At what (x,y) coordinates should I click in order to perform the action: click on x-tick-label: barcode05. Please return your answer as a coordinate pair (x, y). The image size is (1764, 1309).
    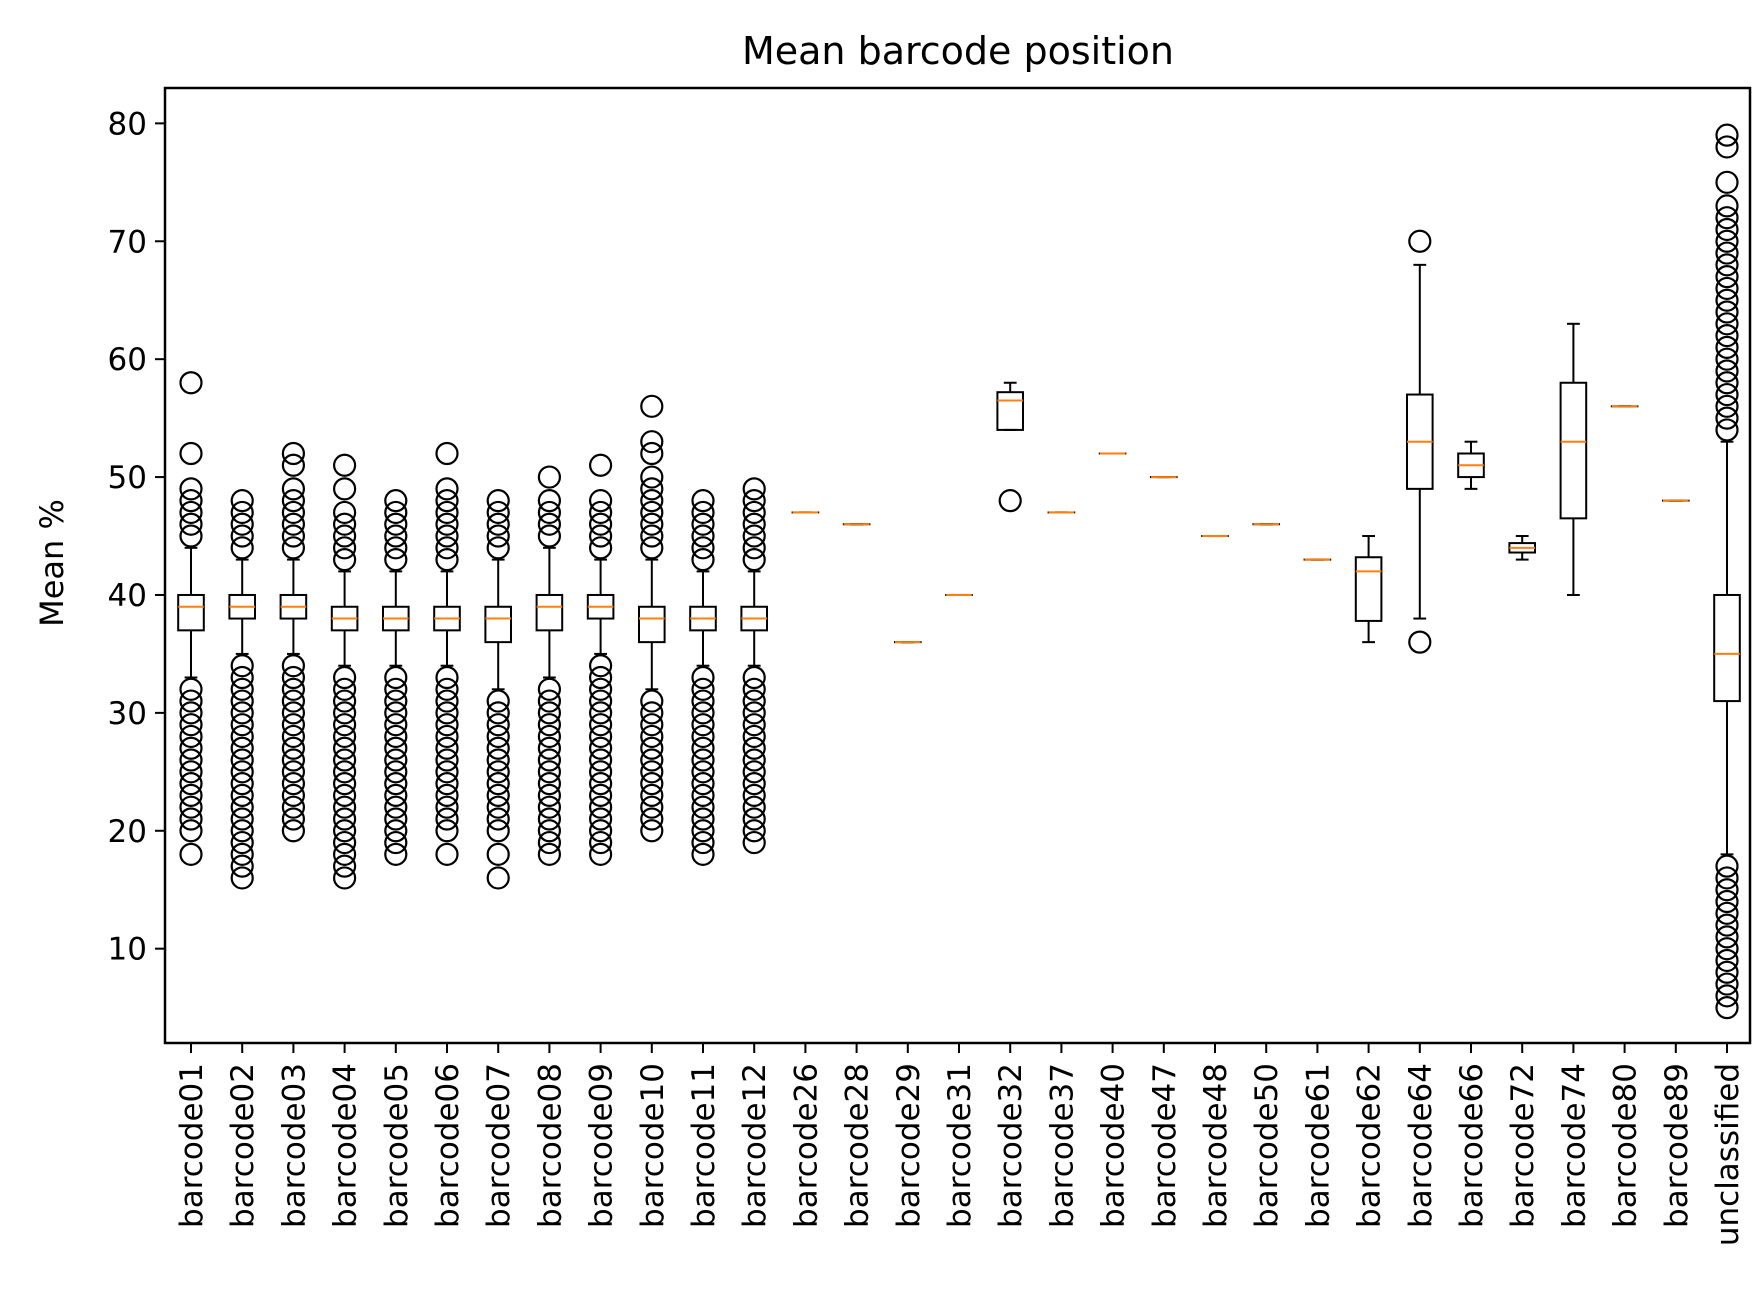
    Looking at the image, I should click on (397, 1145).